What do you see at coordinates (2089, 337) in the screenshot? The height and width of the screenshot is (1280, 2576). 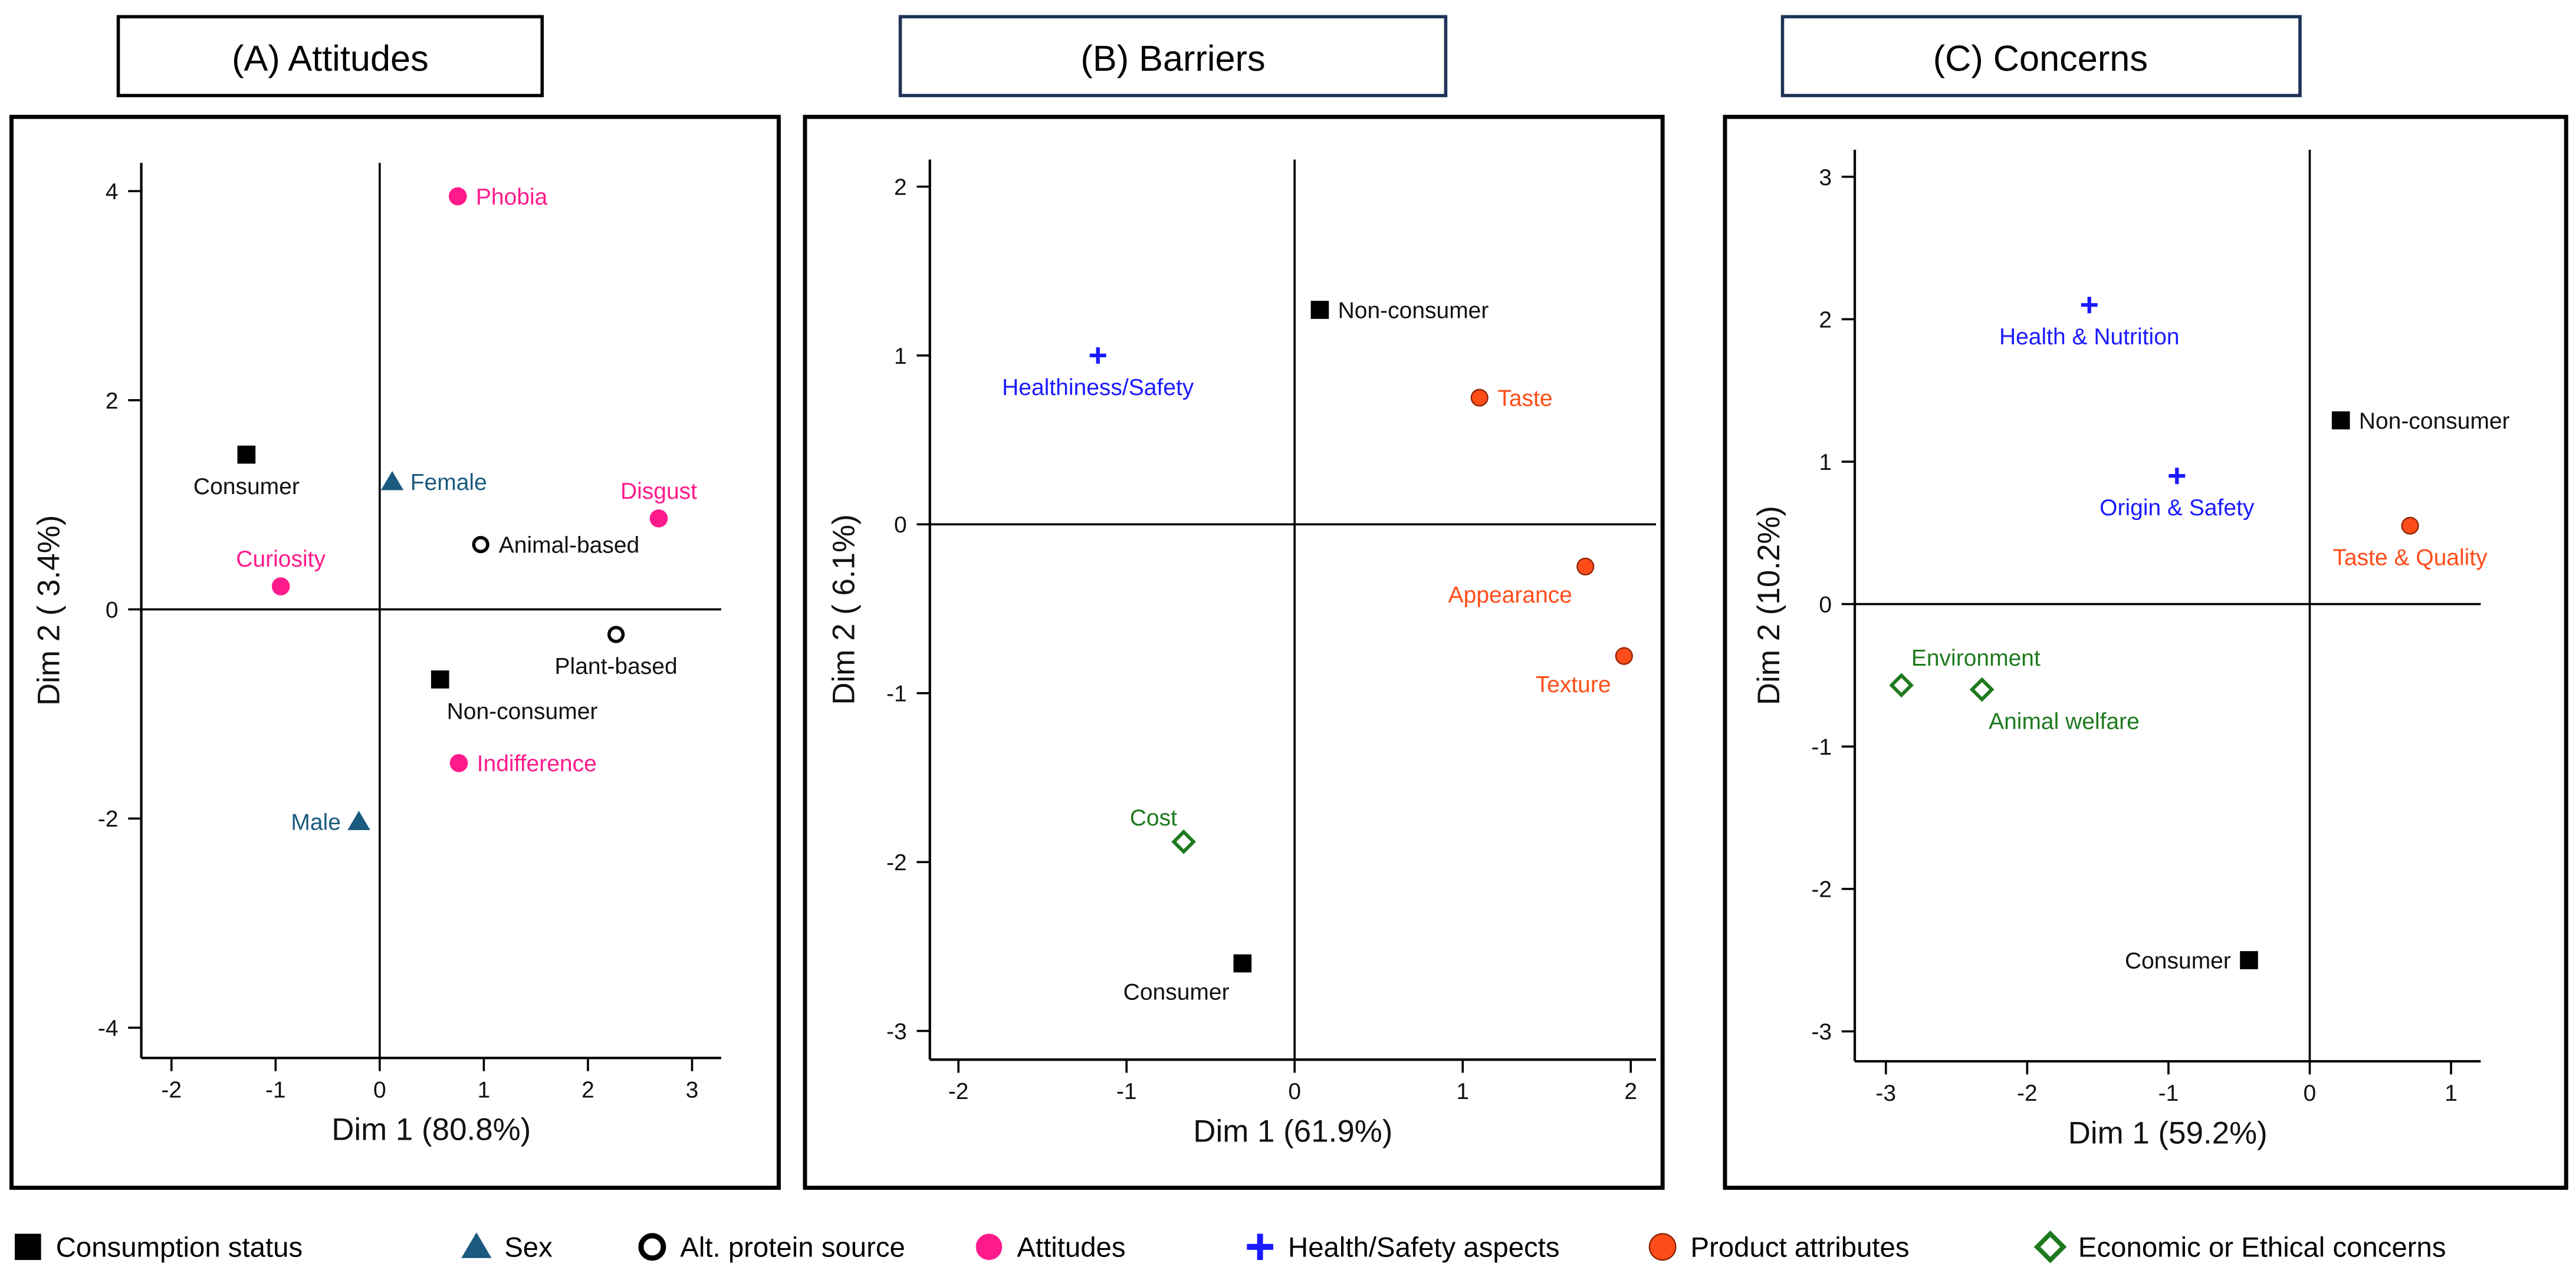 I see `point-label: Health & Nutrition` at bounding box center [2089, 337].